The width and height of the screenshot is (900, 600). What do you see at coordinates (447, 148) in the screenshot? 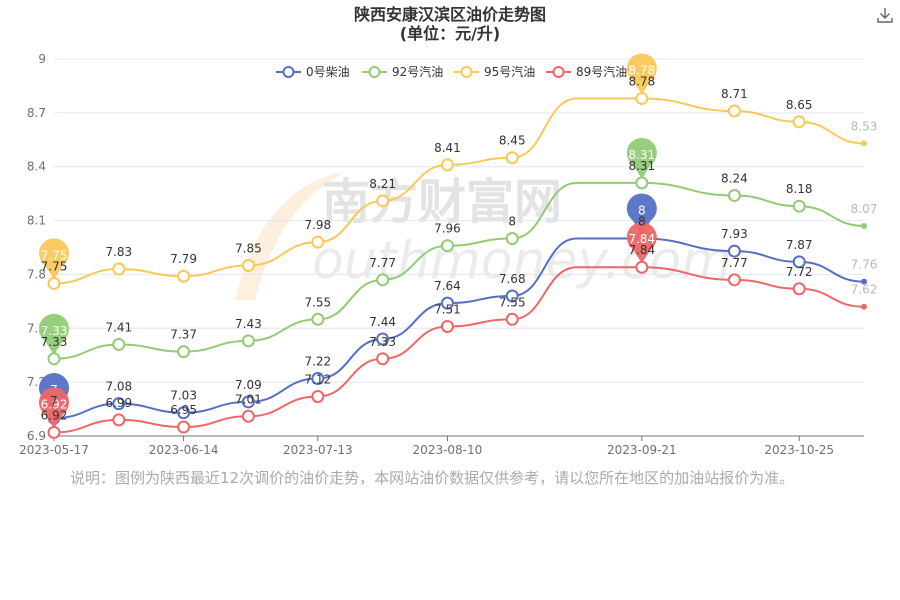
I see `data-label: 8.41` at bounding box center [447, 148].